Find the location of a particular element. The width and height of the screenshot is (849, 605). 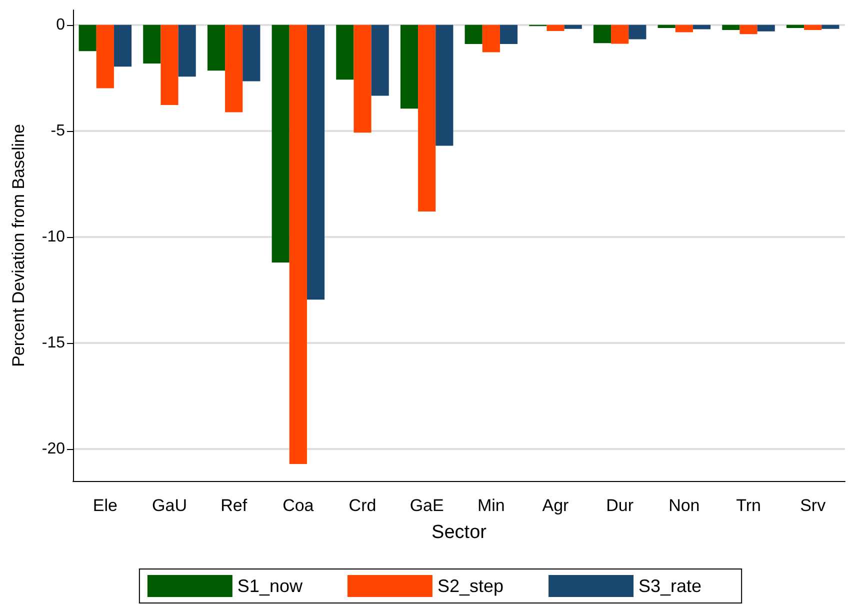

x-tick-label: GaU is located at coordinates (169, 505).